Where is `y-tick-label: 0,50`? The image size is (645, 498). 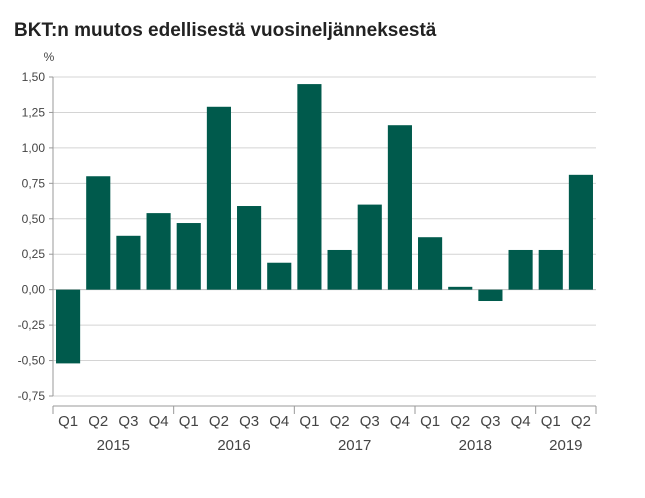 y-tick-label: 0,50 is located at coordinates (34, 219).